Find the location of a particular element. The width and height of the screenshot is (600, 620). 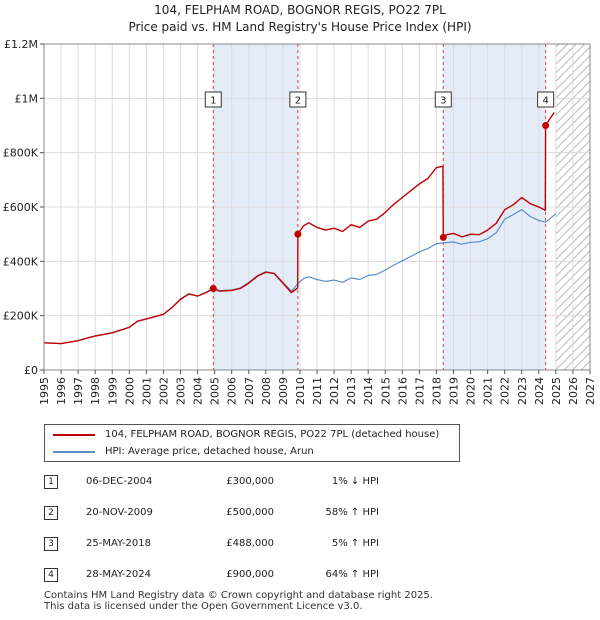

legend-swatch-property is located at coordinates (74, 435).